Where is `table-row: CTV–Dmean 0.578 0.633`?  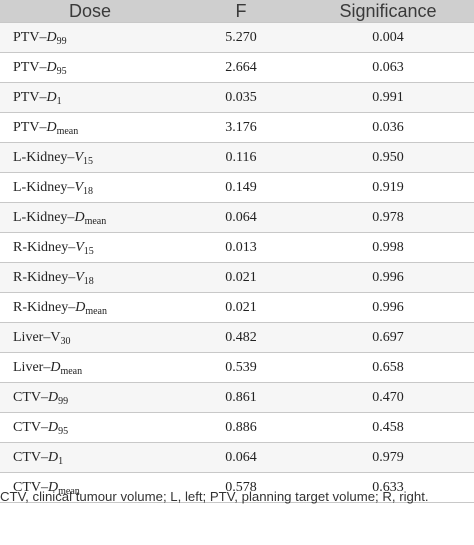 table-row: CTV–Dmean 0.578 0.633 is located at coordinates (237, 487).